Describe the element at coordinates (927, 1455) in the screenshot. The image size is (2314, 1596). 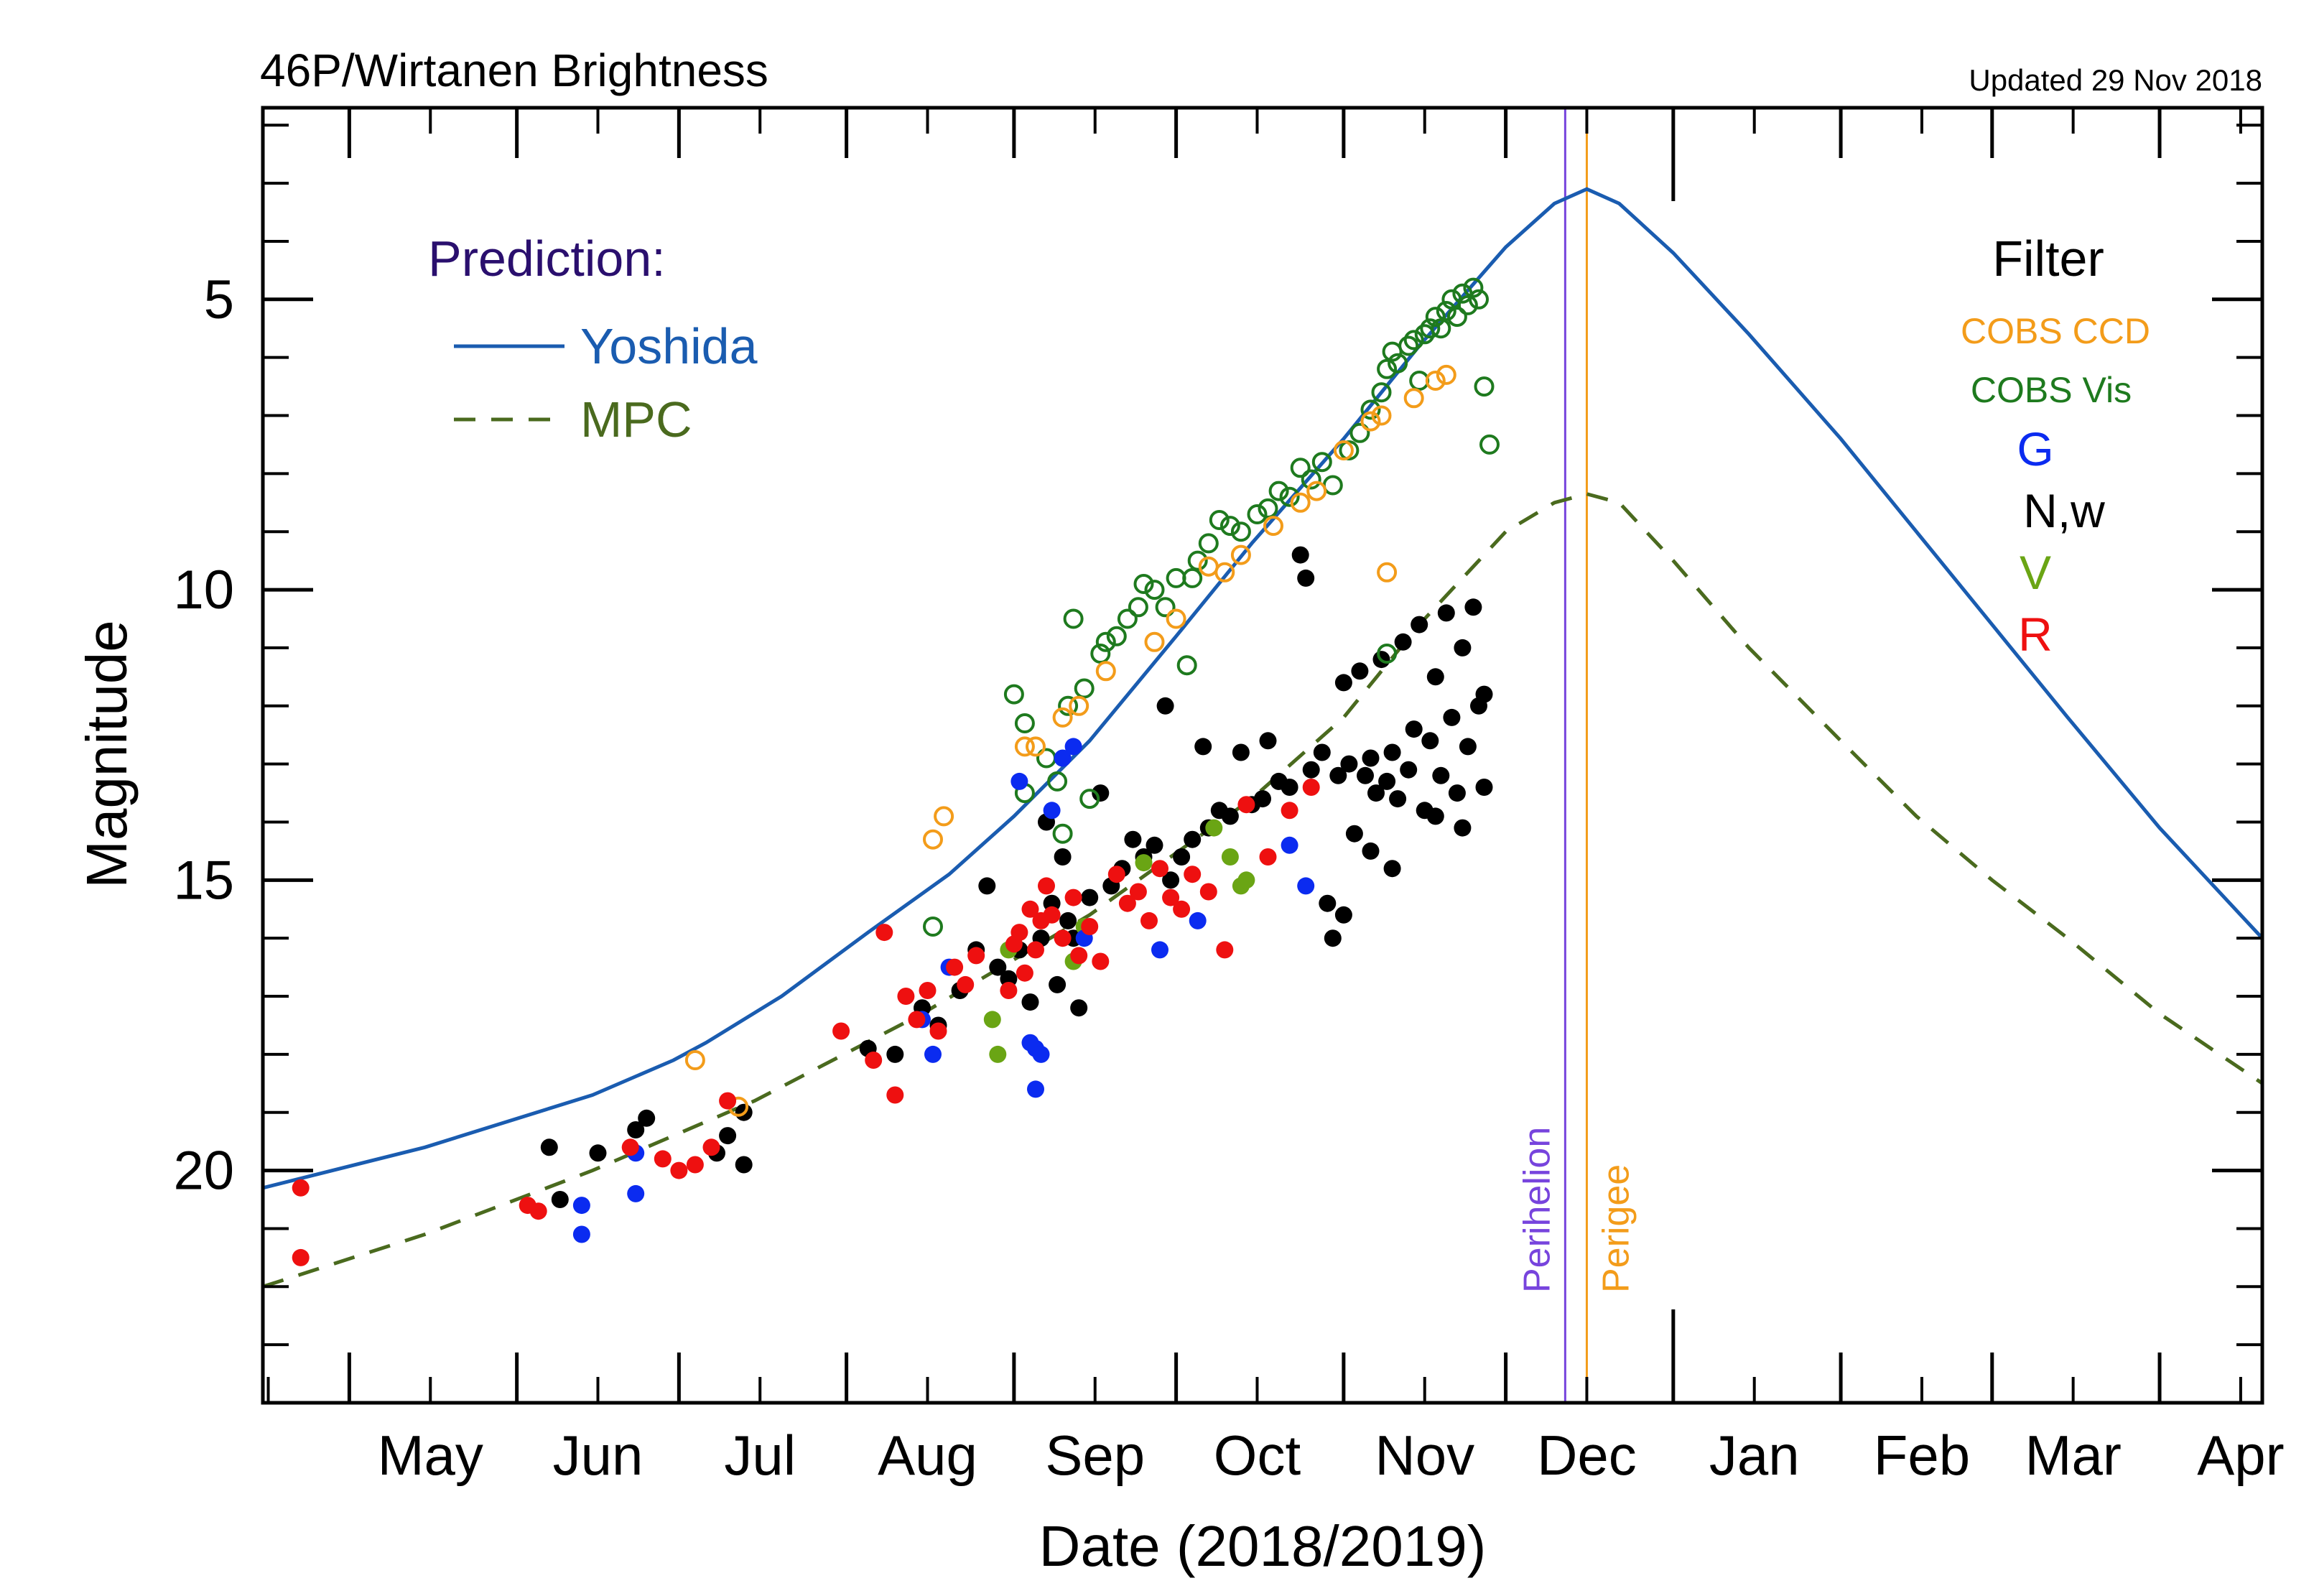
I see `x-tick-label-aug: Aug` at that location.